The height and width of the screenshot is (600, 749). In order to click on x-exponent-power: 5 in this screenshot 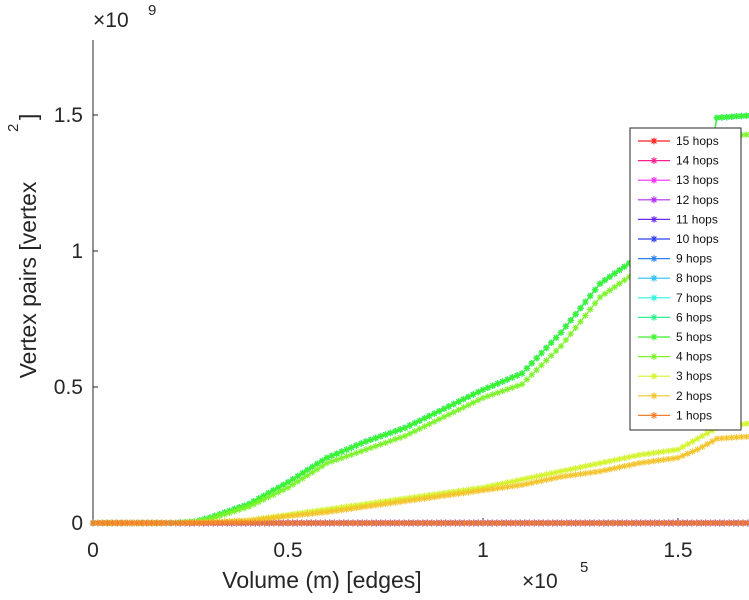, I will do `click(584, 567)`.